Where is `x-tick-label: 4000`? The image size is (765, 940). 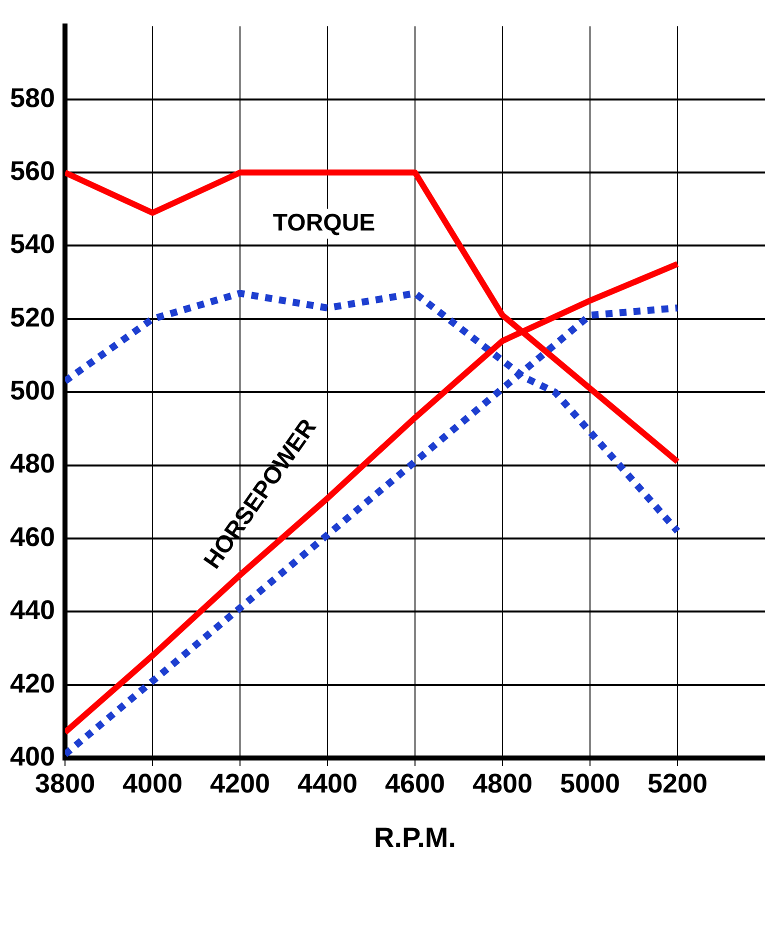
x-tick-label: 4000 is located at coordinates (152, 783).